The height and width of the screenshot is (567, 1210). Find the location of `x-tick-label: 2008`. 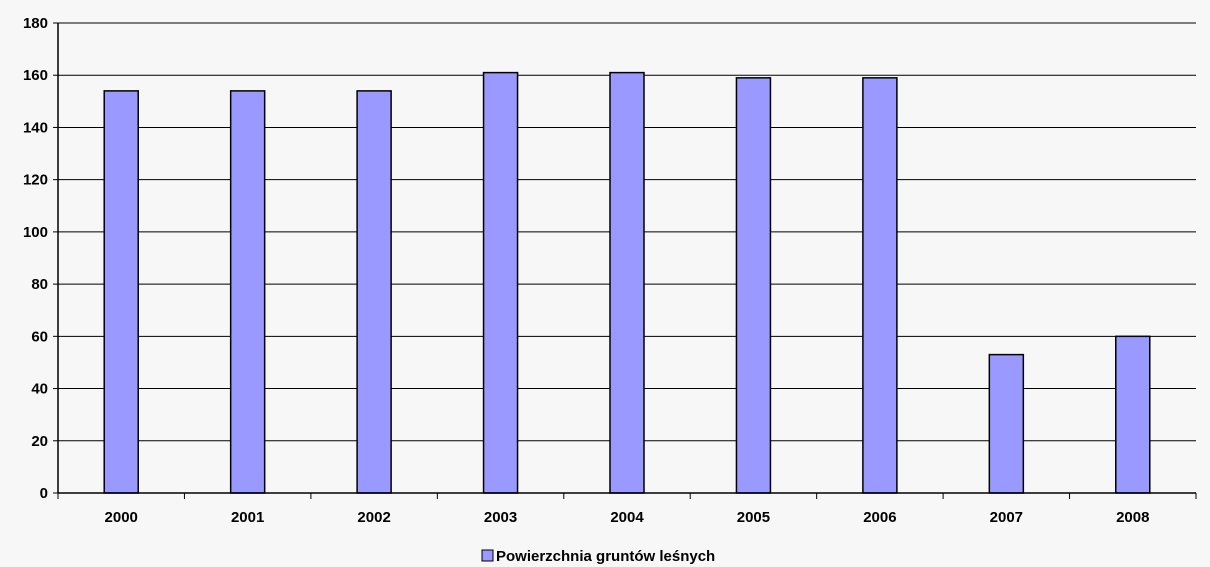

x-tick-label: 2008 is located at coordinates (1132, 517).